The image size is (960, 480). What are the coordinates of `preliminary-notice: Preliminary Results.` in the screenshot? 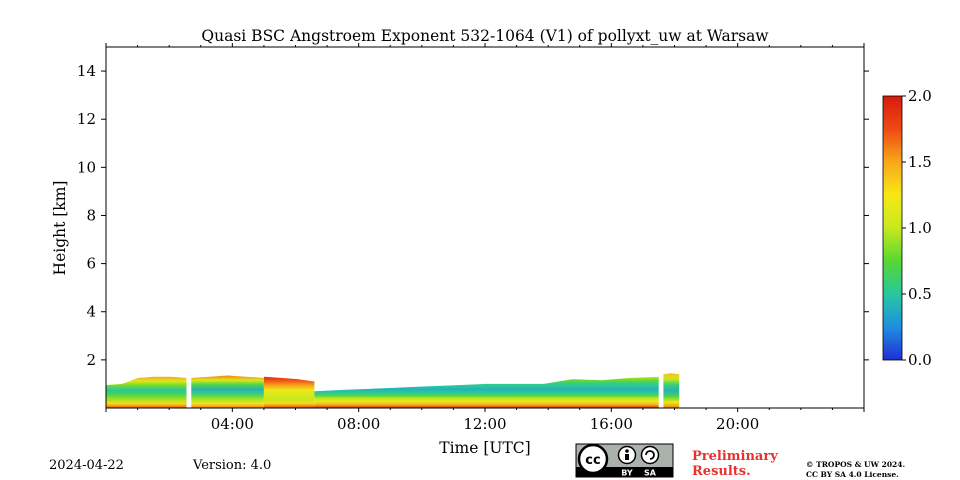 It's located at (735, 464).